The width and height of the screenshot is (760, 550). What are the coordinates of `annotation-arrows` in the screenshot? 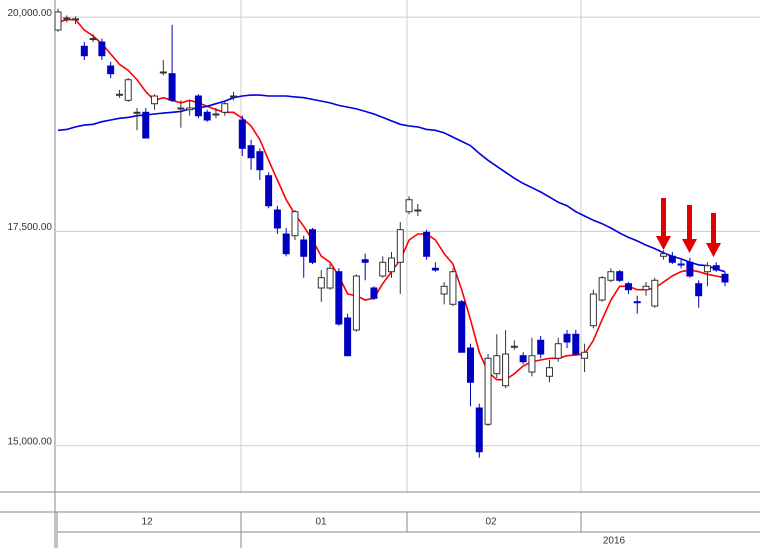 It's located at (688, 227).